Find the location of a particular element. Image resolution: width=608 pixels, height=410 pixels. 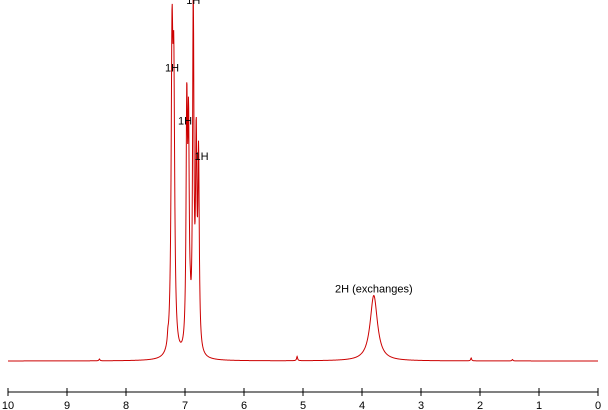

x-tick-label: 9 is located at coordinates (67, 405).